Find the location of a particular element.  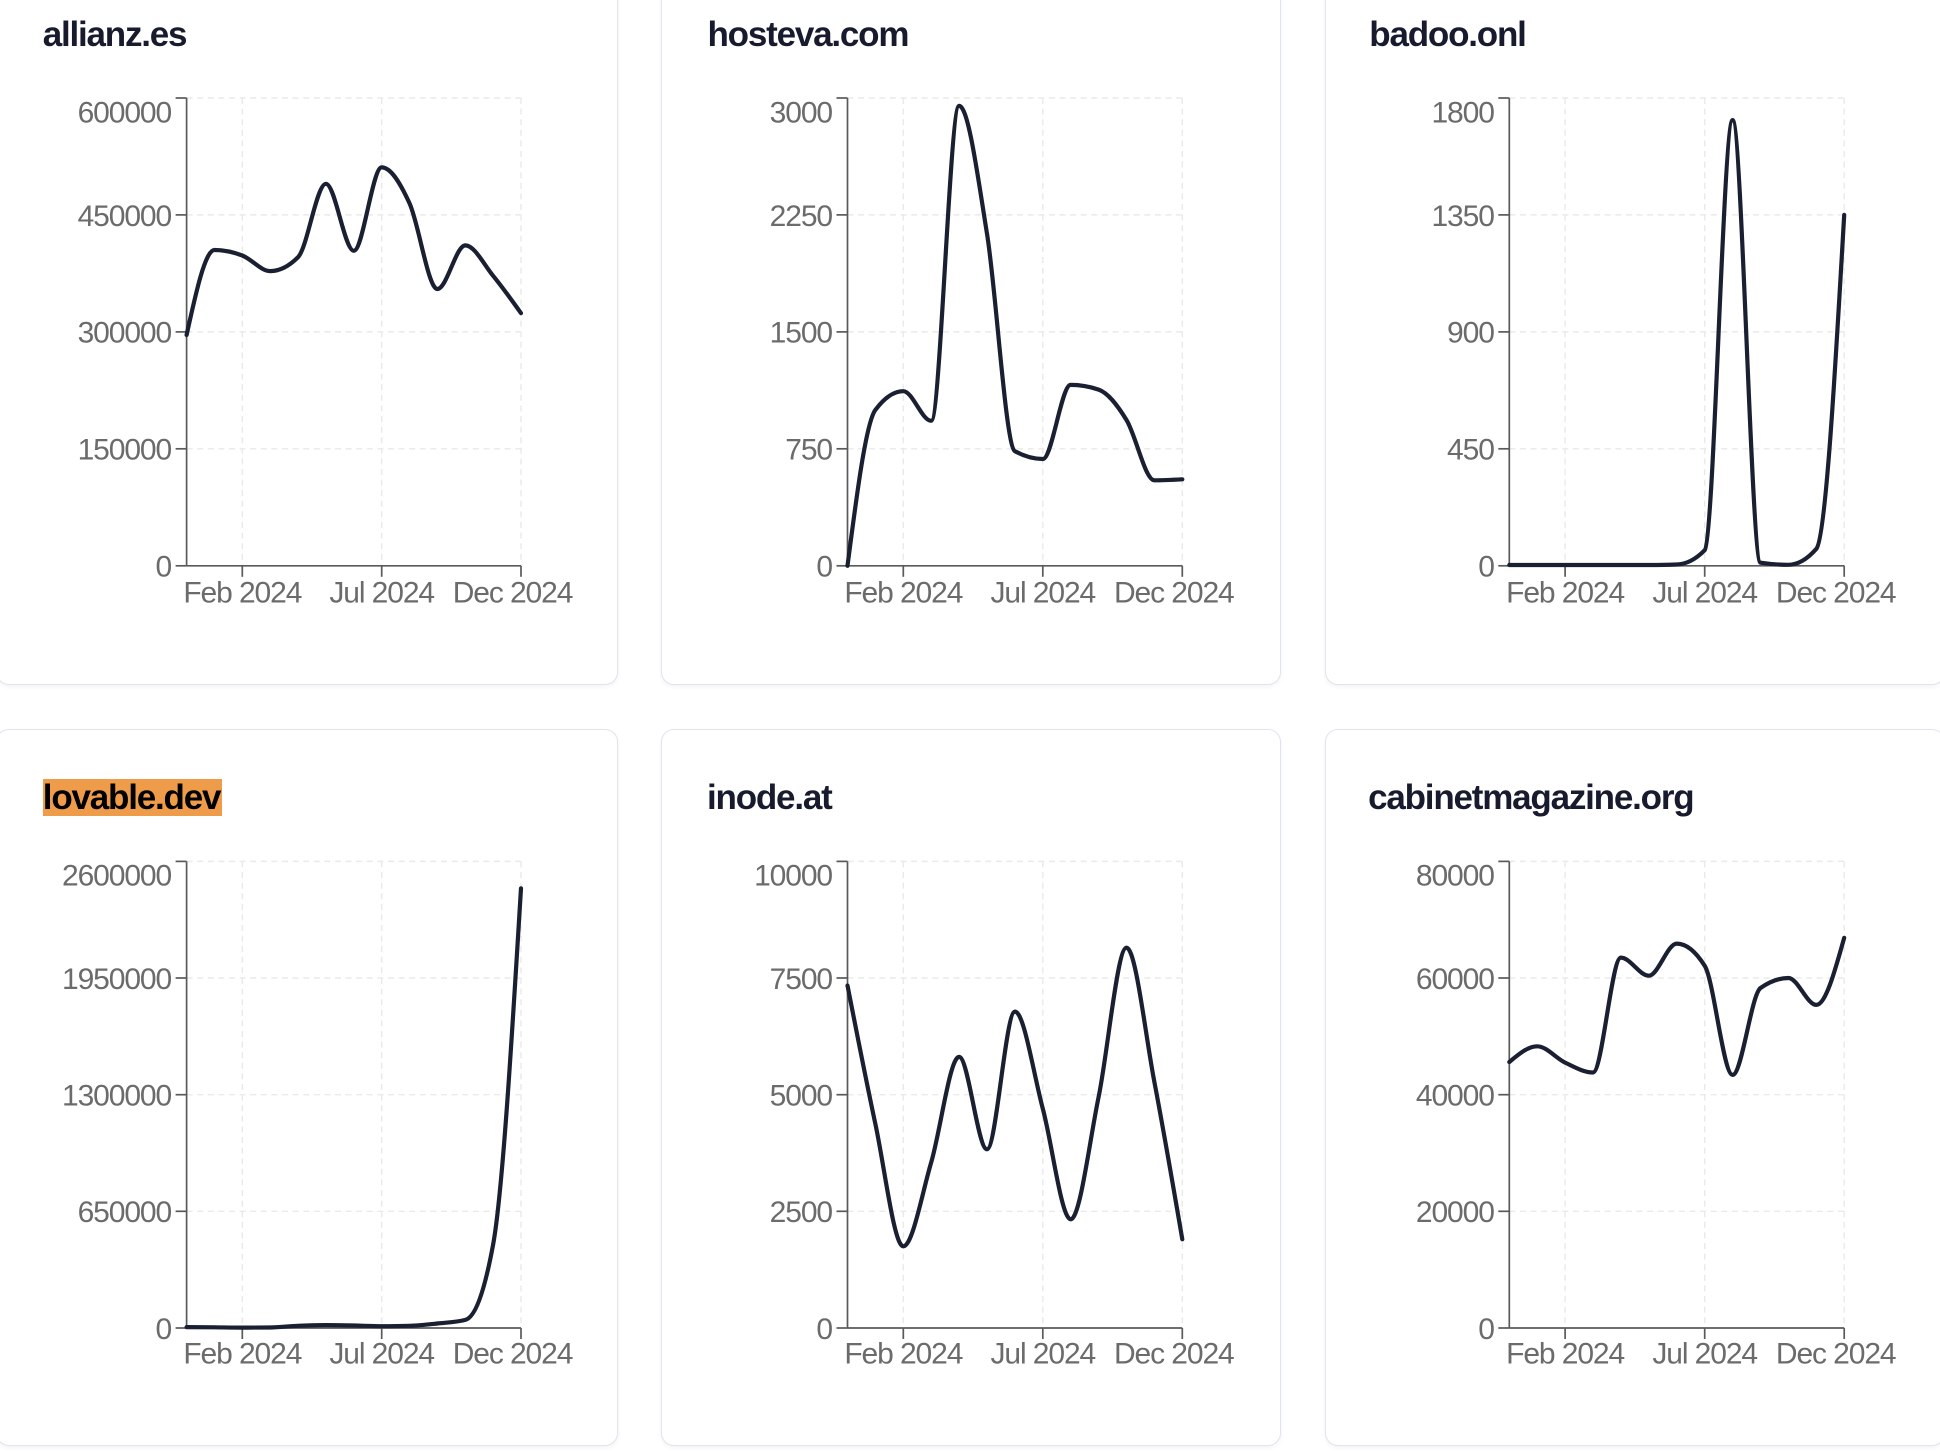

svg-text: 1350 is located at coordinates (1462, 216).